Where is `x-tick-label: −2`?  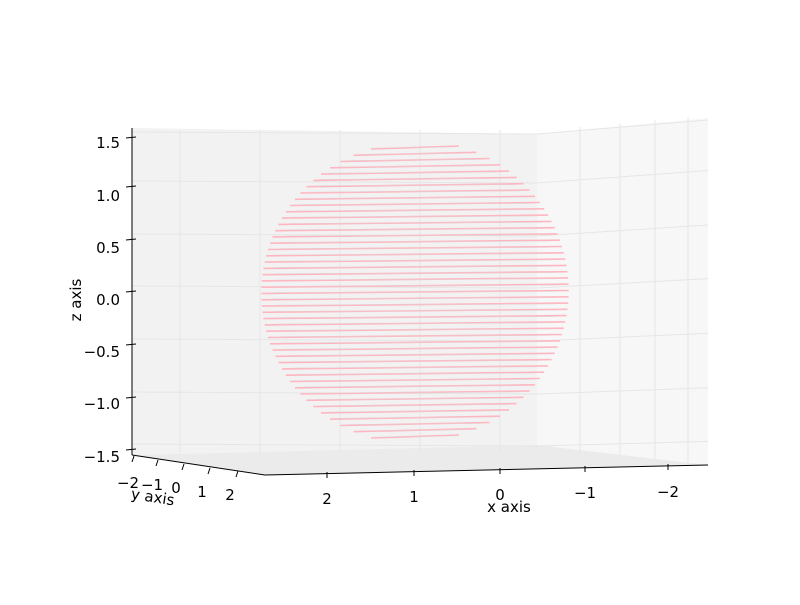
x-tick-label: −2 is located at coordinates (668, 492).